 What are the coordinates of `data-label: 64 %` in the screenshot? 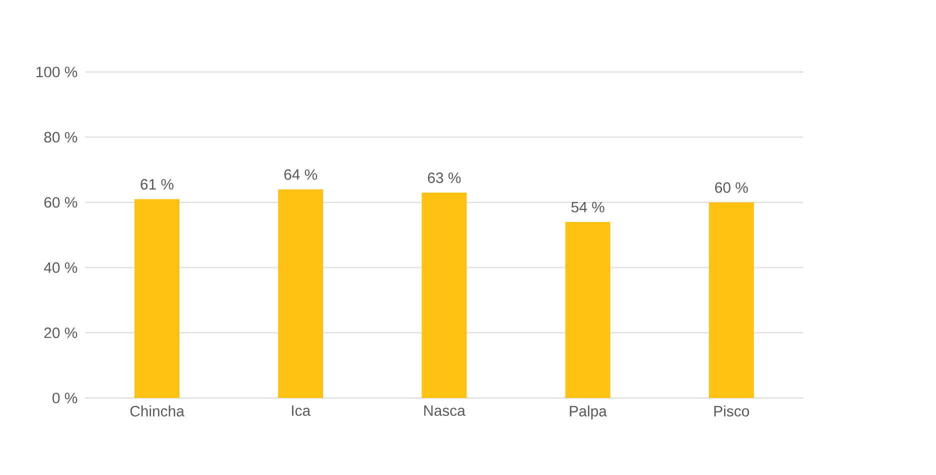 It's located at (301, 174).